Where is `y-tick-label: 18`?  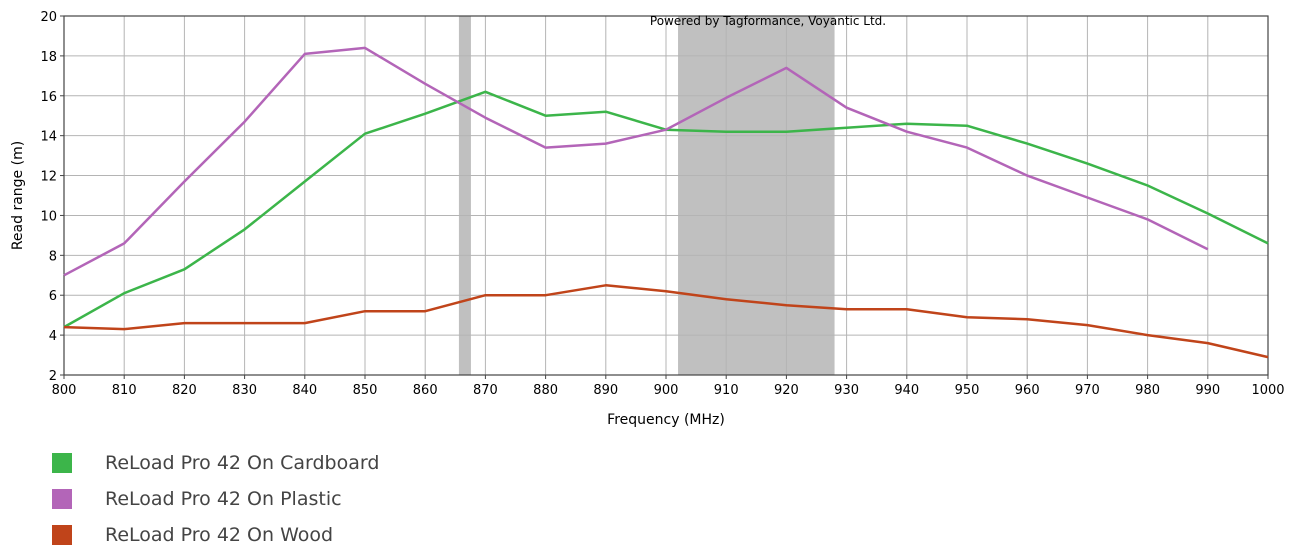
y-tick-label: 18 is located at coordinates (48, 57).